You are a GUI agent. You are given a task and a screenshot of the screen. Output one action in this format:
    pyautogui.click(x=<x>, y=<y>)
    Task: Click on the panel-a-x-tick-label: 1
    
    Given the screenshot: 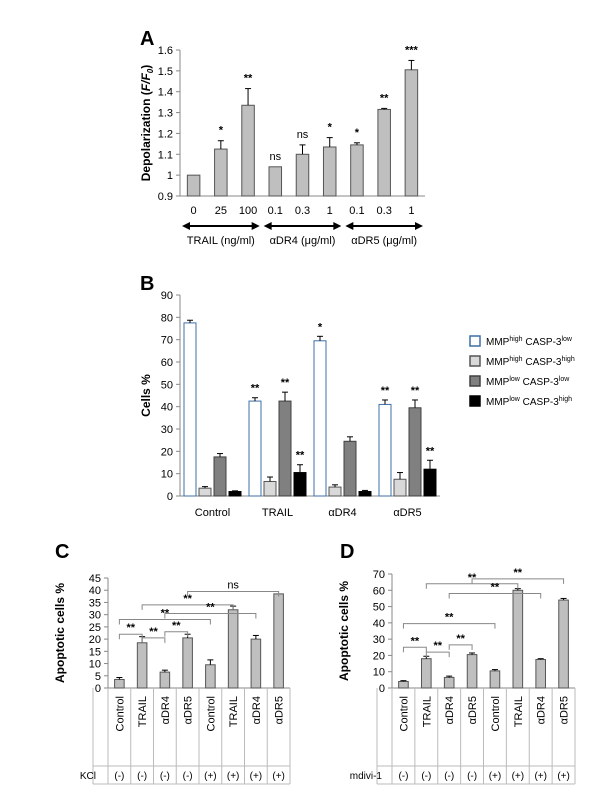 What is the action you would take?
    pyautogui.click(x=330, y=211)
    